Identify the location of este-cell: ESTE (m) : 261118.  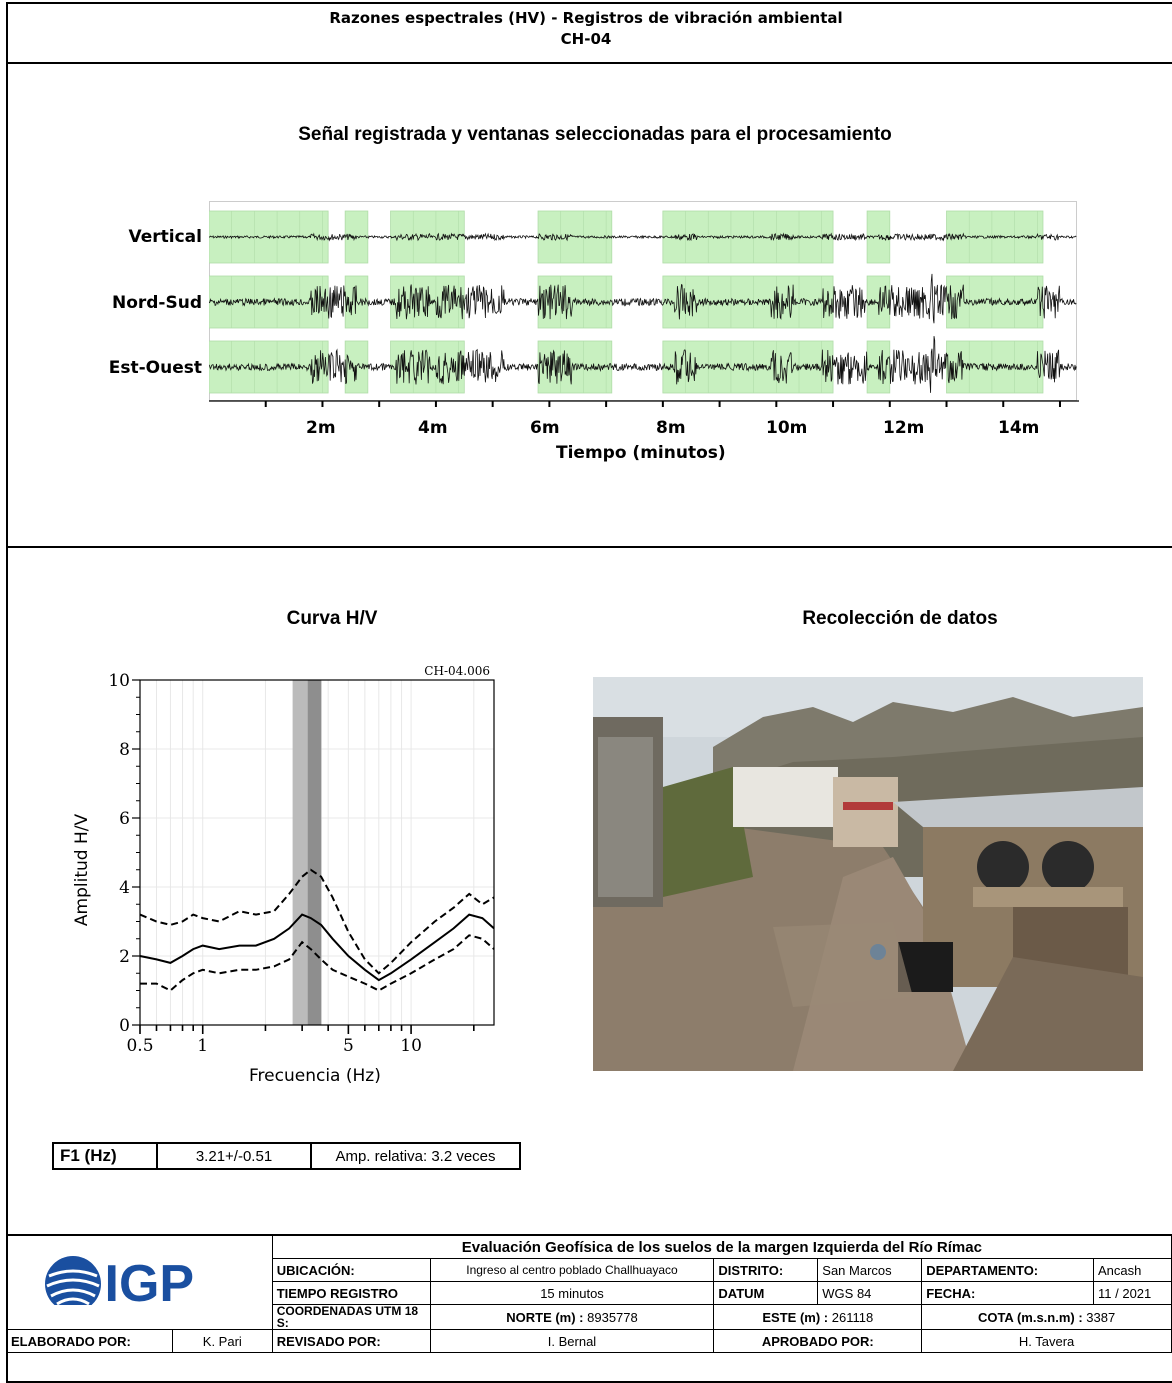
(818, 1317).